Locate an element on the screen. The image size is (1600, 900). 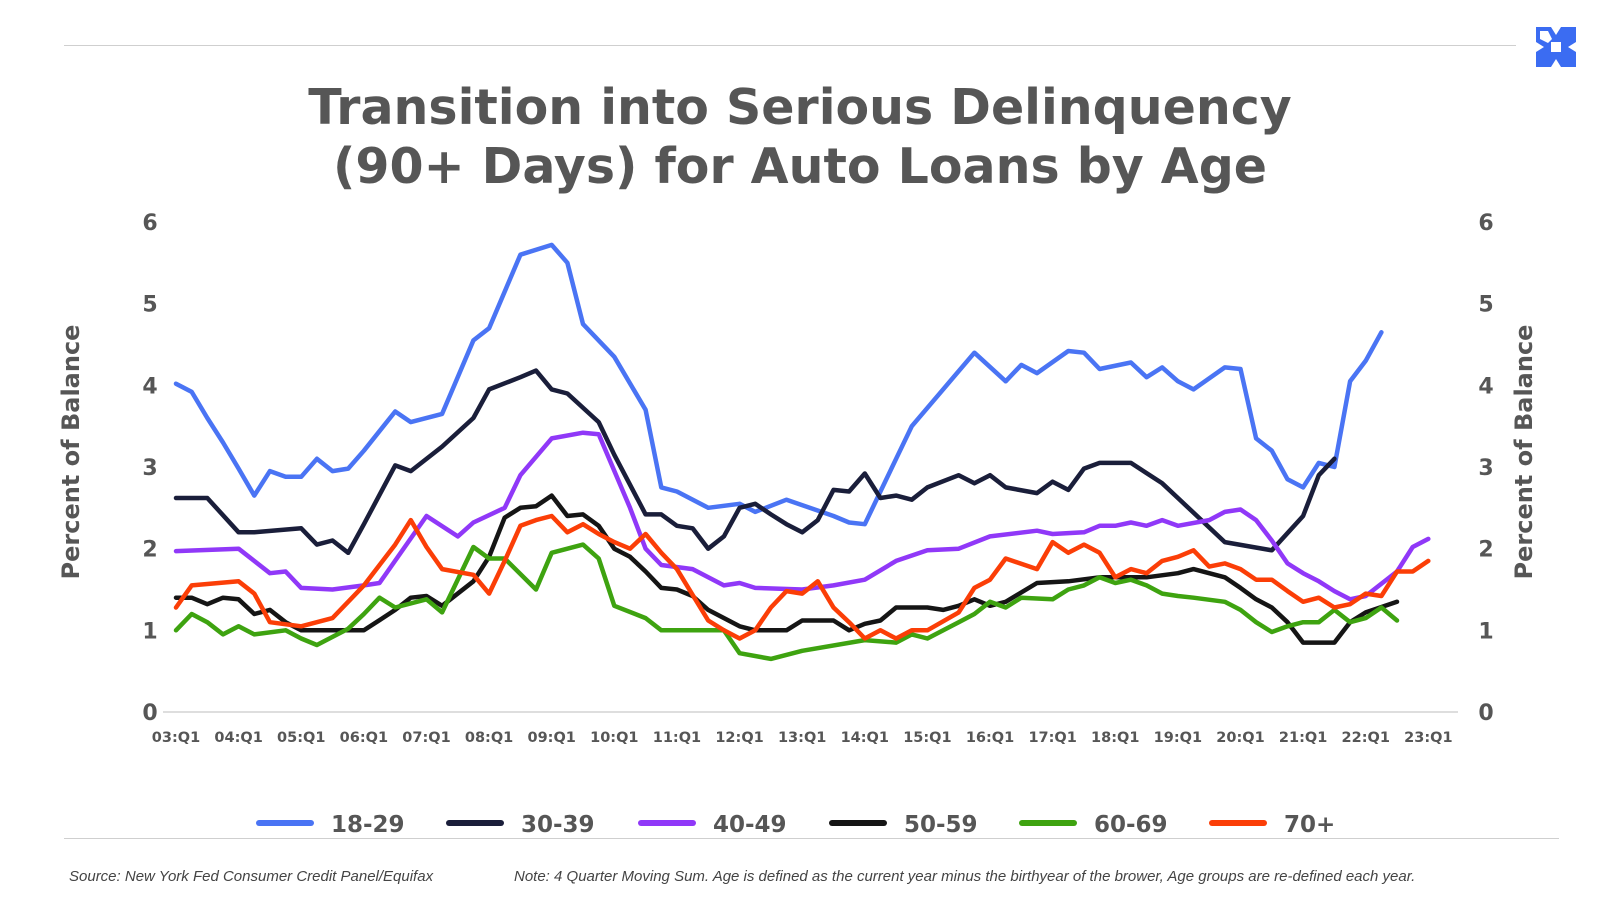
chart-title-line-2: (90+ Days) for Auto Loans by Age is located at coordinates (799, 166).